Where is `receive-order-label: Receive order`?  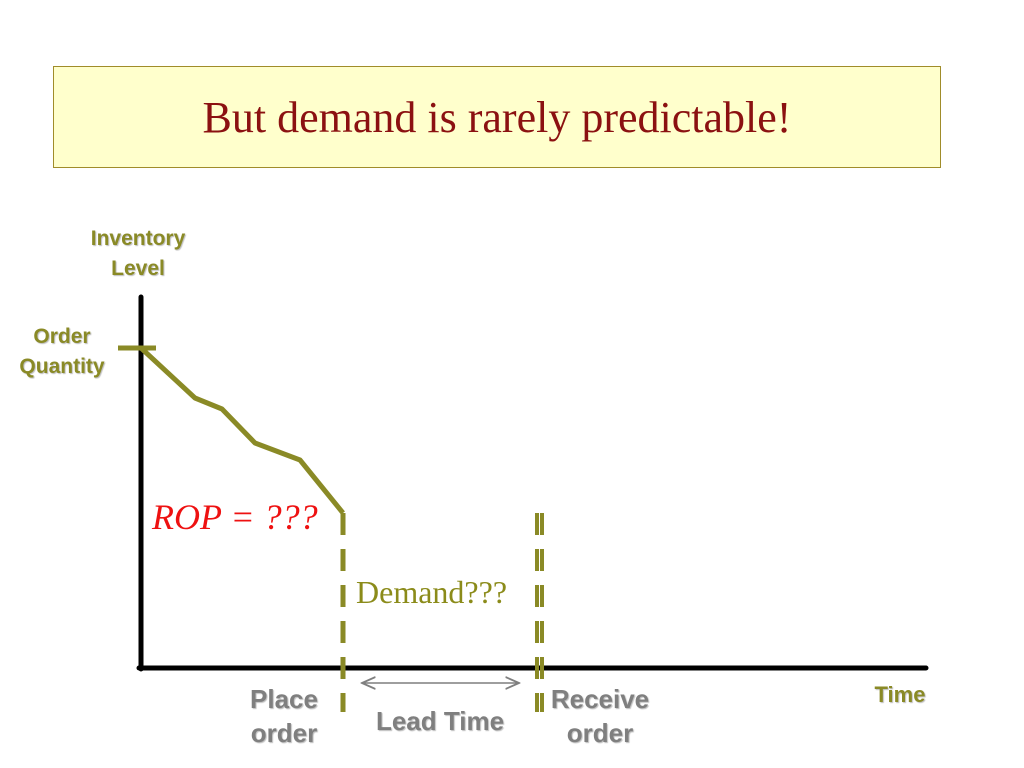 receive-order-label: Receive order is located at coordinates (600, 716).